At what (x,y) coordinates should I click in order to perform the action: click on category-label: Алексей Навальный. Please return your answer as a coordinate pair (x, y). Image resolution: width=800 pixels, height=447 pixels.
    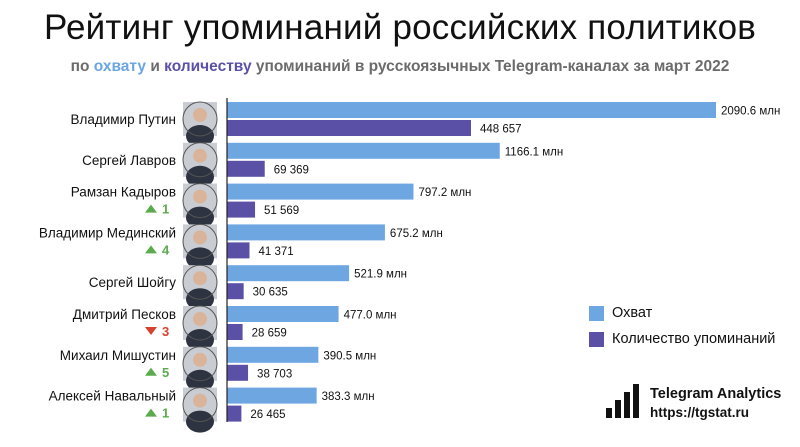
    Looking at the image, I should click on (112, 396).